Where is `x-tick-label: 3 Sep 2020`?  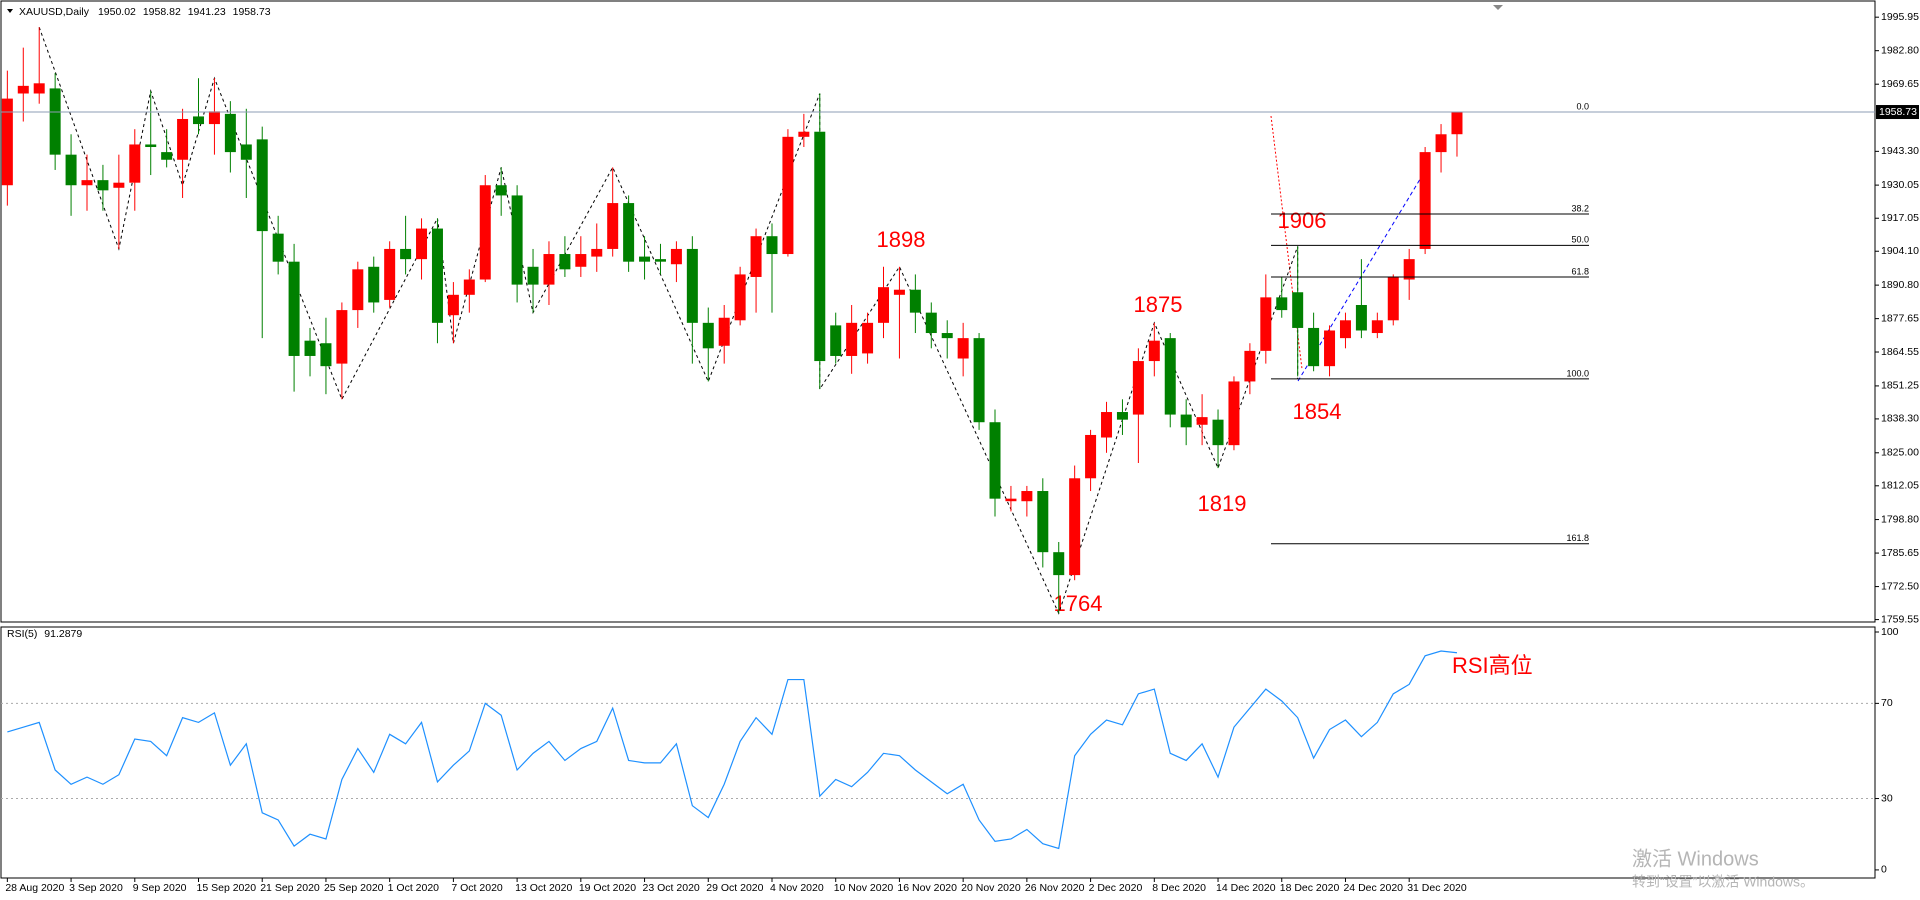
x-tick-label: 3 Sep 2020 is located at coordinates (96, 888).